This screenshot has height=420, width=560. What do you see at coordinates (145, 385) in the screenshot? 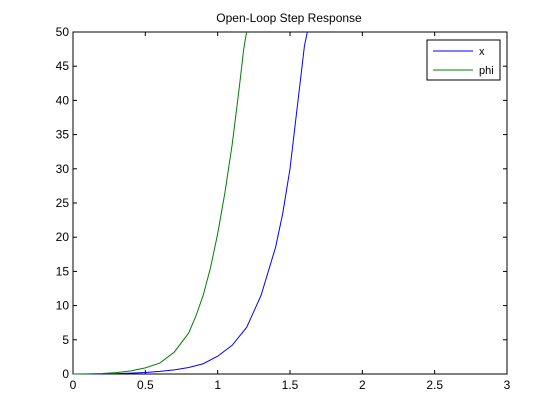
I see `x-tick-label: 0.5` at bounding box center [145, 385].